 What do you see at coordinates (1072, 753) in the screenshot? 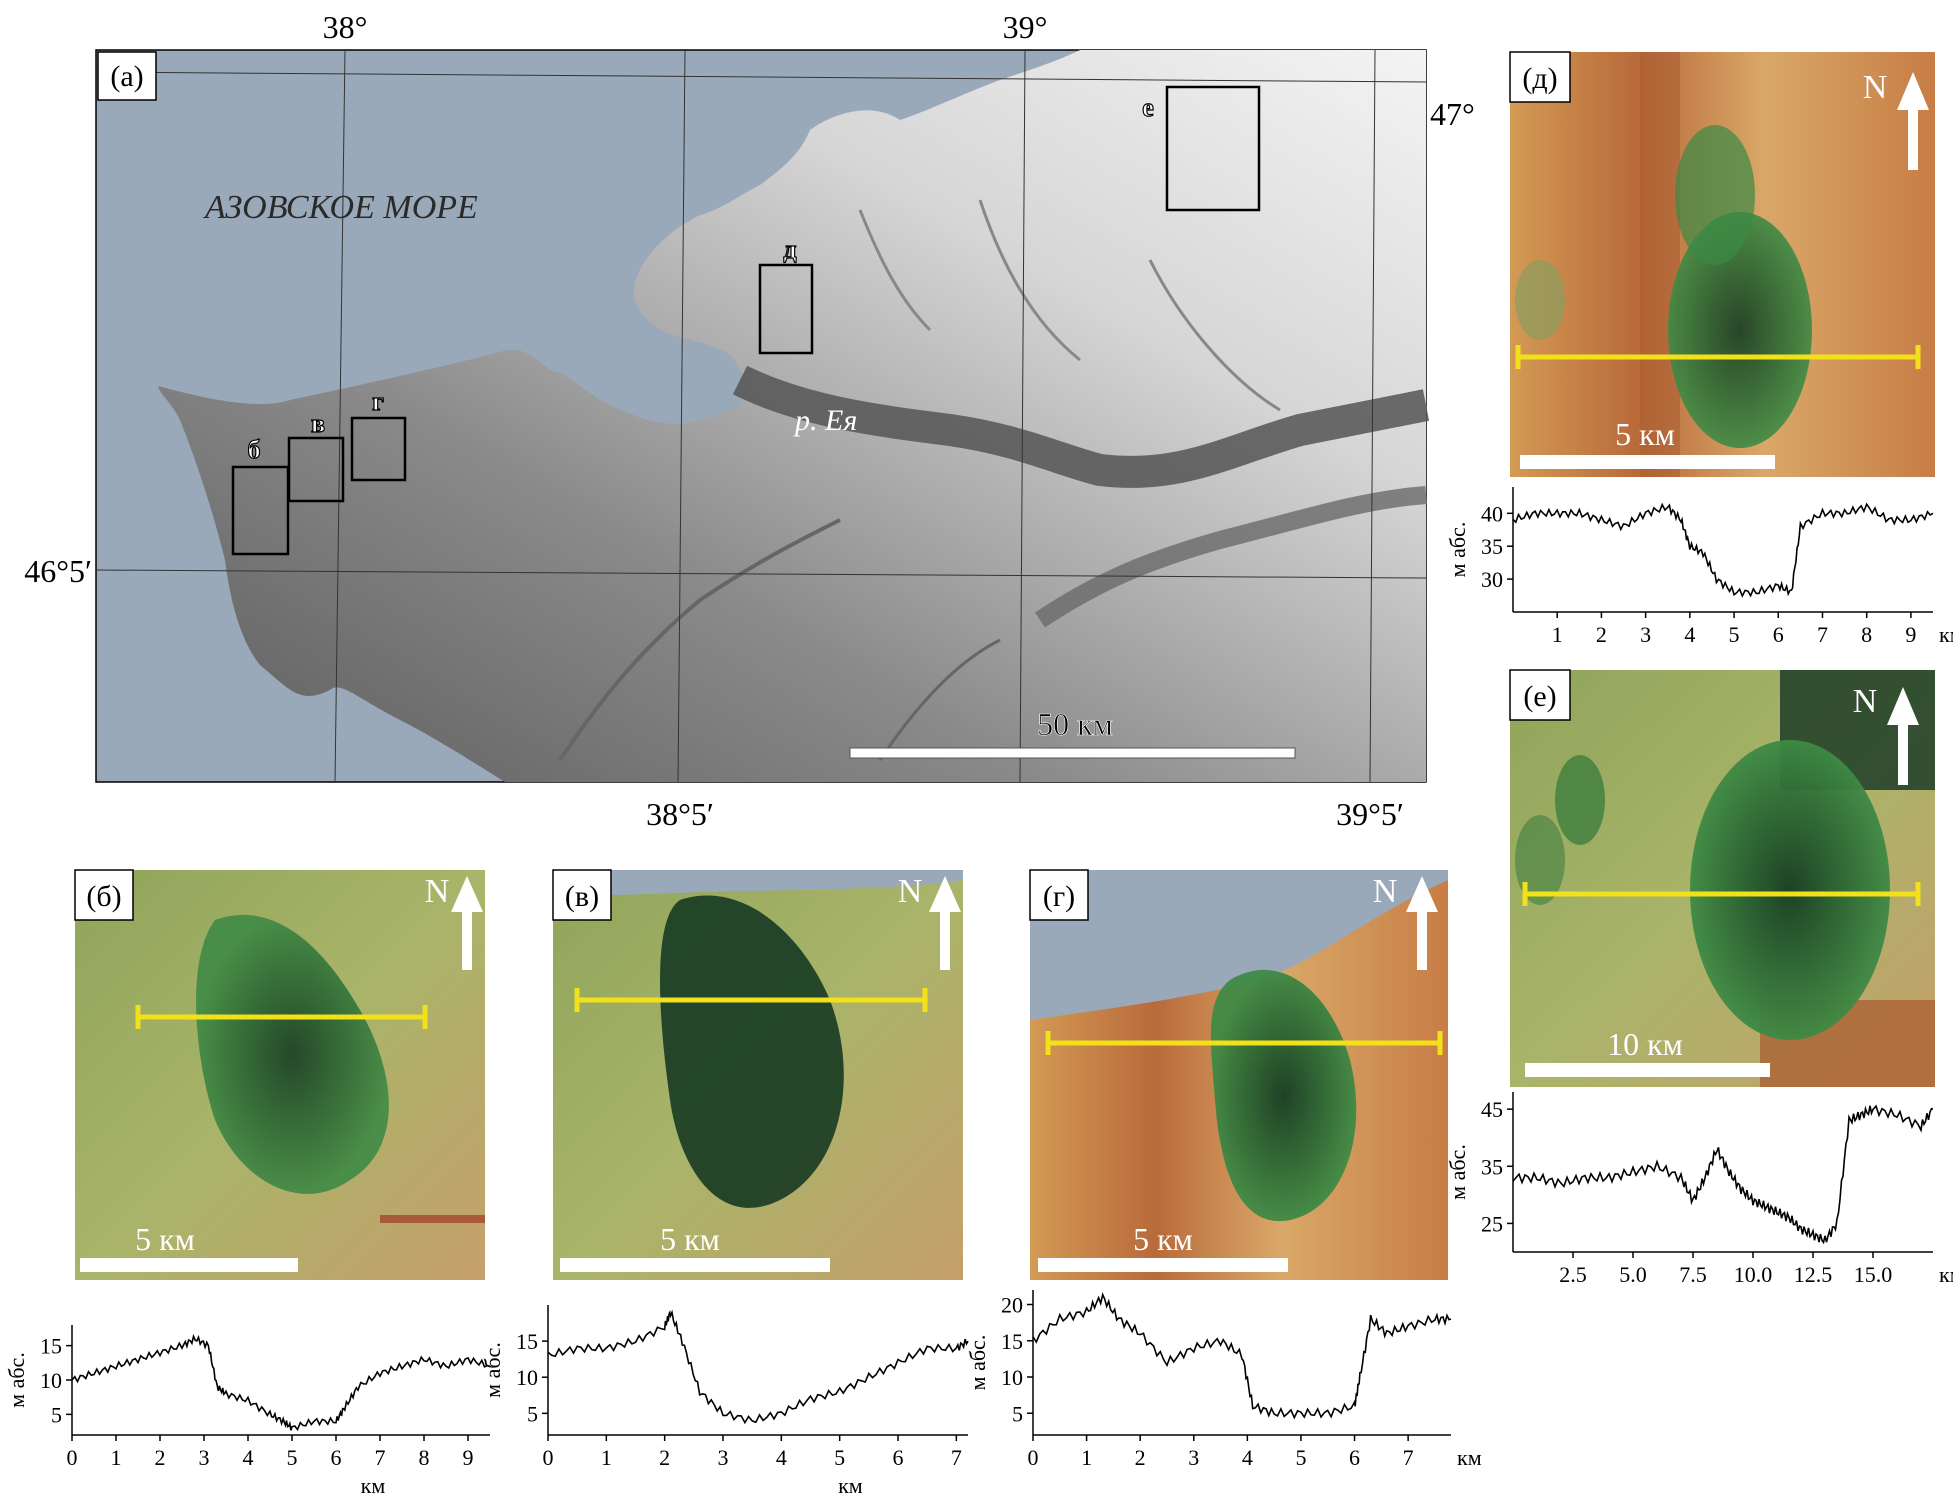
I see `scale-bar-main` at bounding box center [1072, 753].